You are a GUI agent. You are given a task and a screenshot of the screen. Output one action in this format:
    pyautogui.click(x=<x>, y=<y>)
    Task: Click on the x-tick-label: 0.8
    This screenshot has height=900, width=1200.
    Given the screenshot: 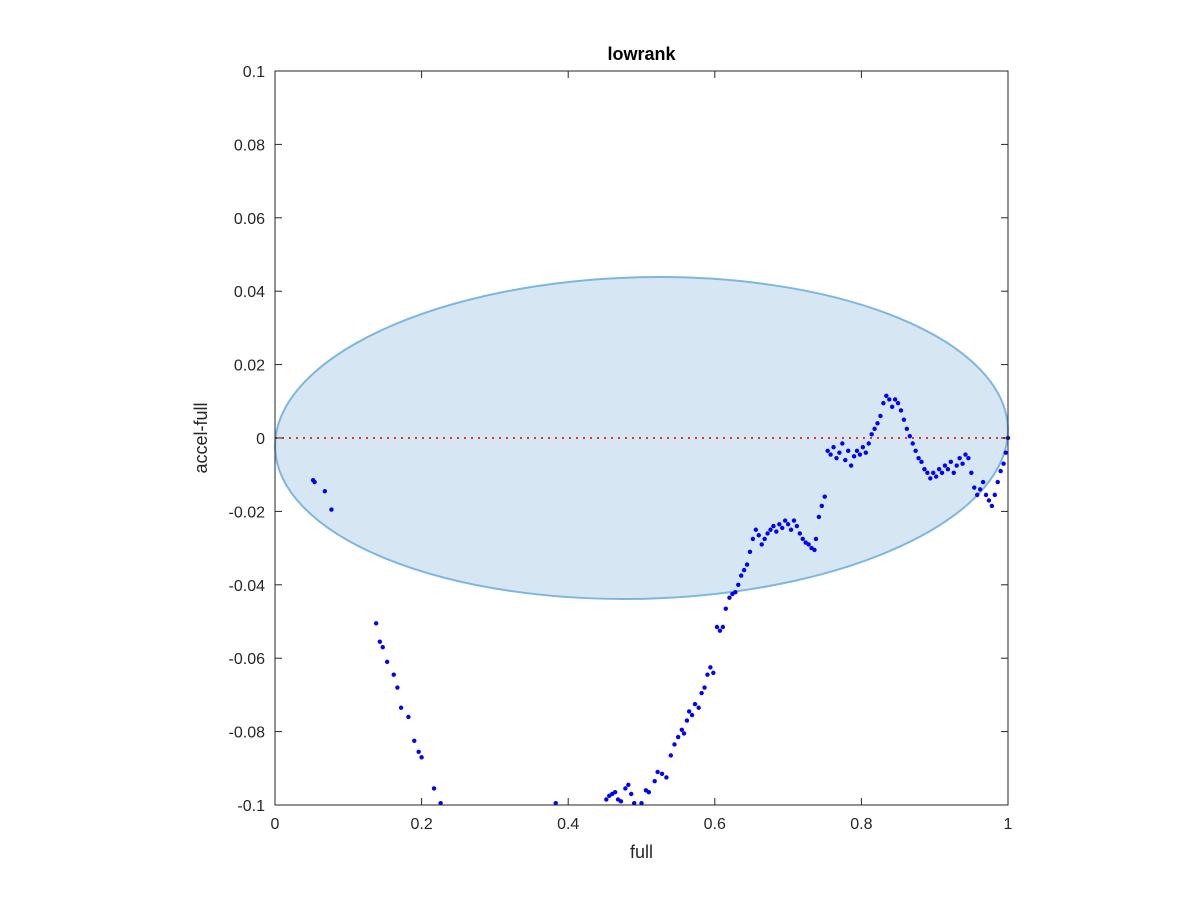 What is the action you would take?
    pyautogui.click(x=861, y=824)
    